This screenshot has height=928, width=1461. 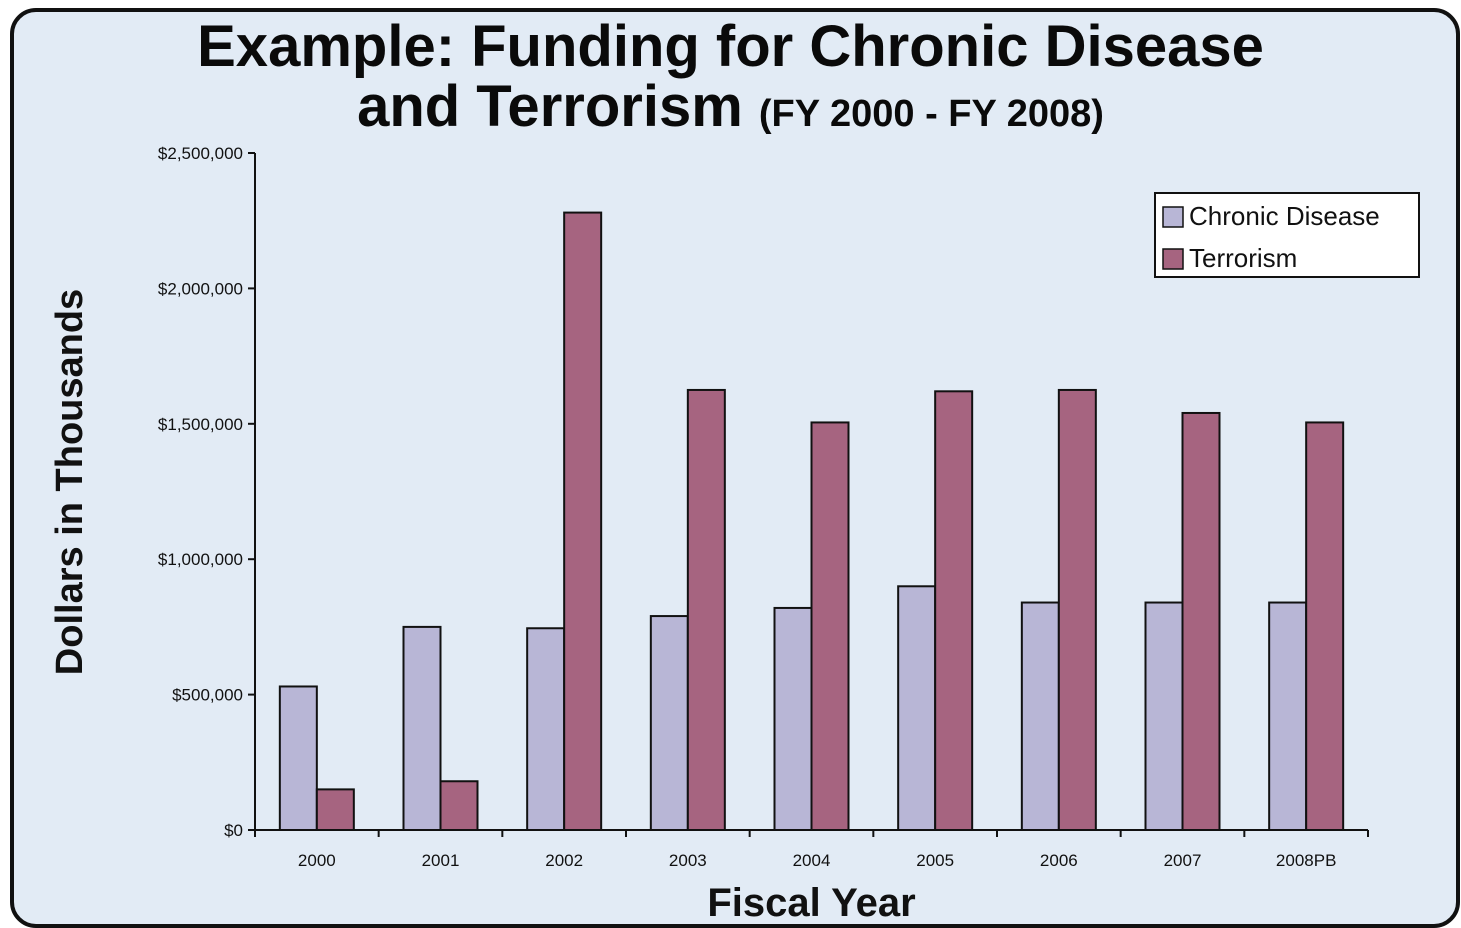 I want to click on bar-terrorism-2008pb, so click(x=1325, y=626).